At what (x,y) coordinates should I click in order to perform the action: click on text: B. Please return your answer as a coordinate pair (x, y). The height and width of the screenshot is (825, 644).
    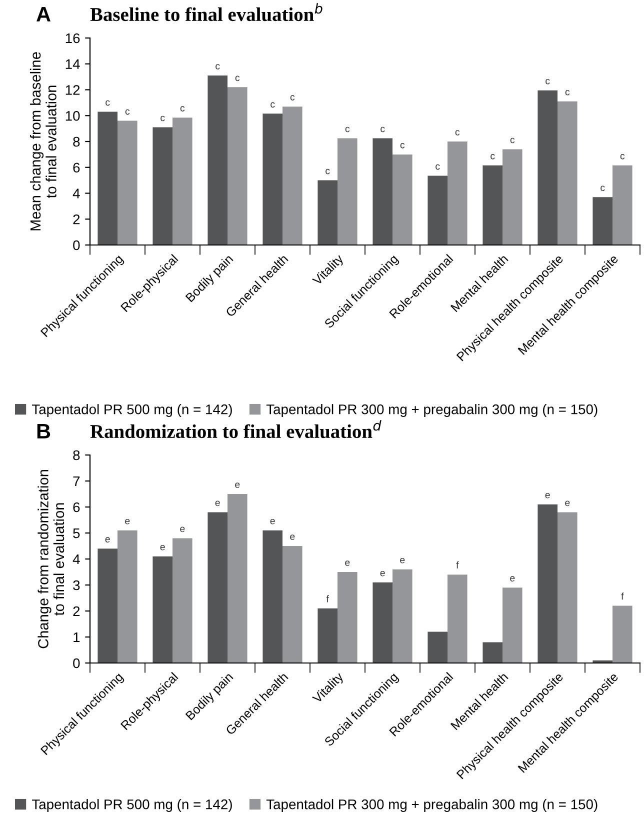
    Looking at the image, I should click on (43, 431).